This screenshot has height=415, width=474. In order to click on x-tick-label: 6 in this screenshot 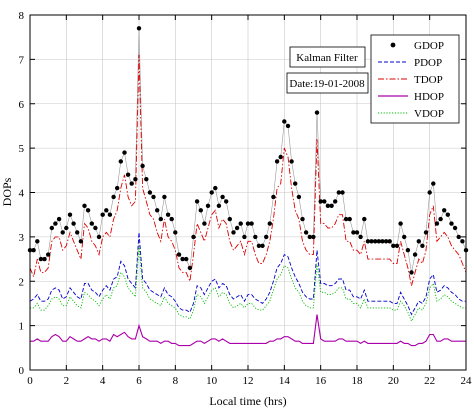, I will do `click(139, 381)`.